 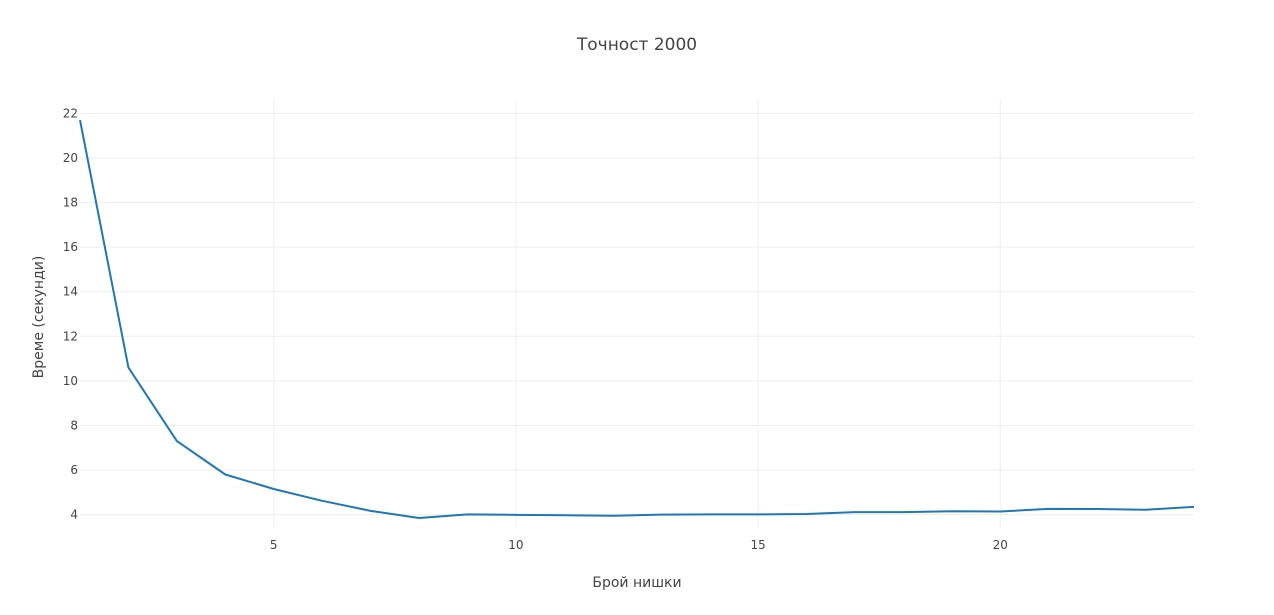 What do you see at coordinates (70, 247) in the screenshot?
I see `y-tick-label: 16` at bounding box center [70, 247].